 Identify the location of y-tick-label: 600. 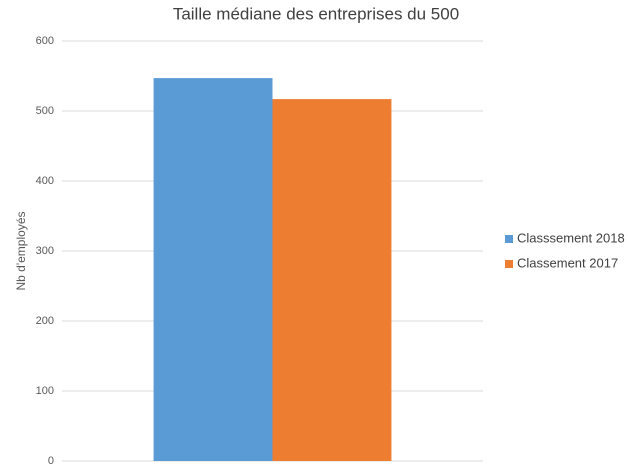
(45, 41).